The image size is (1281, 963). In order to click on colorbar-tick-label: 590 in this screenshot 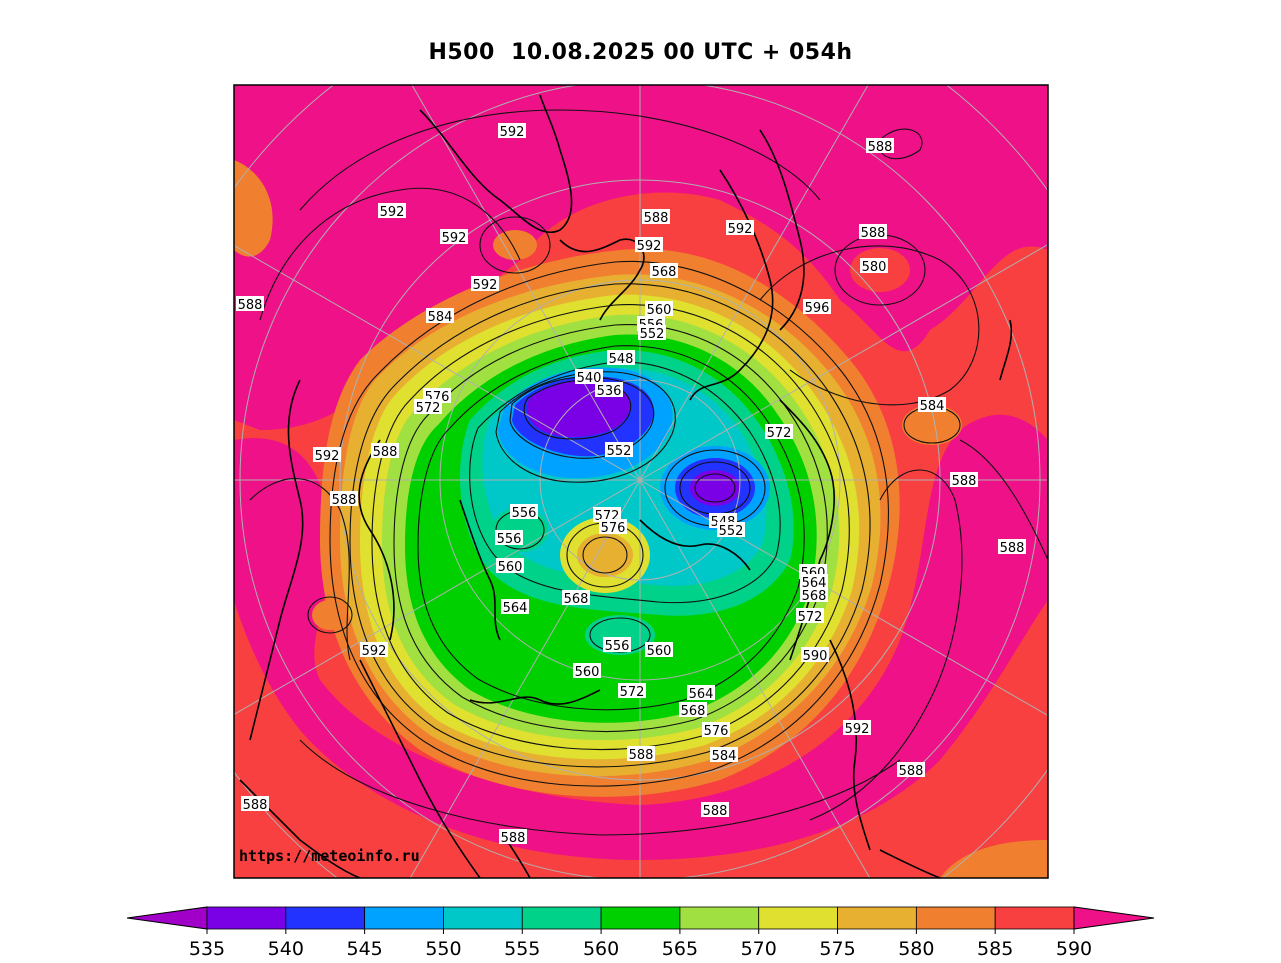, I will do `click(1074, 949)`.